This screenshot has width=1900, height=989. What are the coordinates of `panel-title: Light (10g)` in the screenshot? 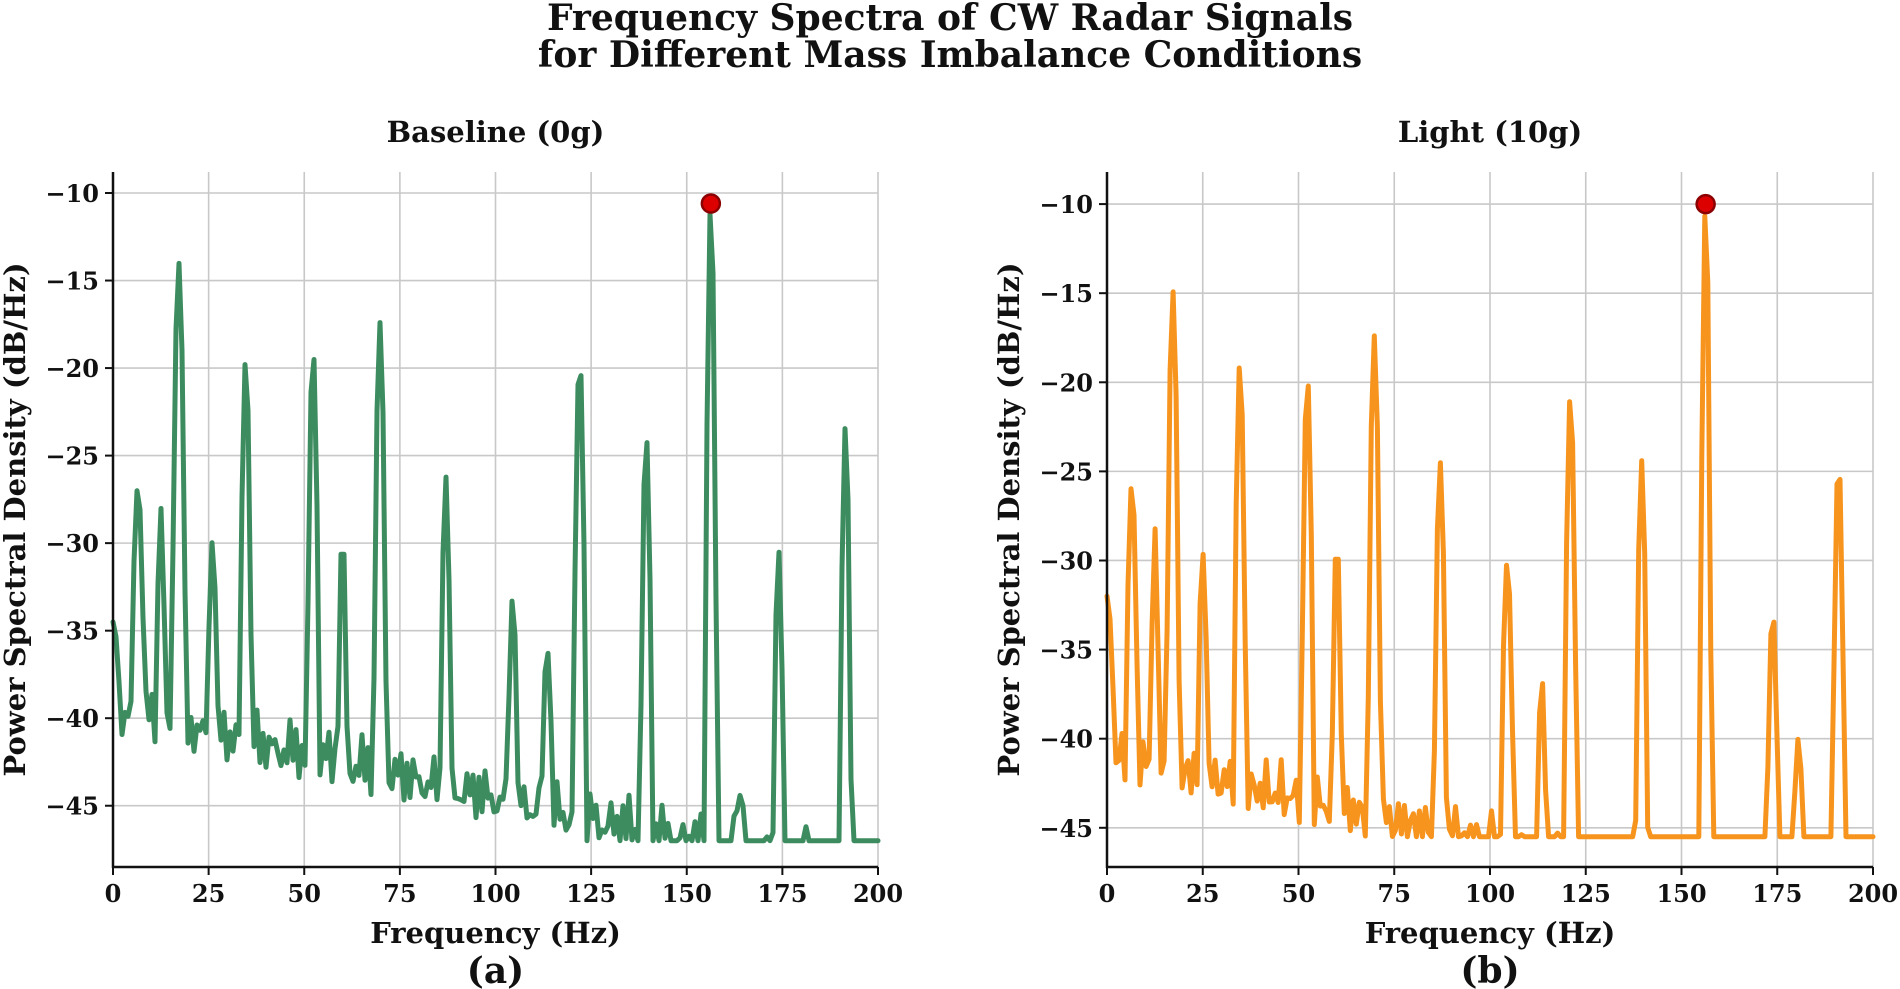 It's located at (1490, 132).